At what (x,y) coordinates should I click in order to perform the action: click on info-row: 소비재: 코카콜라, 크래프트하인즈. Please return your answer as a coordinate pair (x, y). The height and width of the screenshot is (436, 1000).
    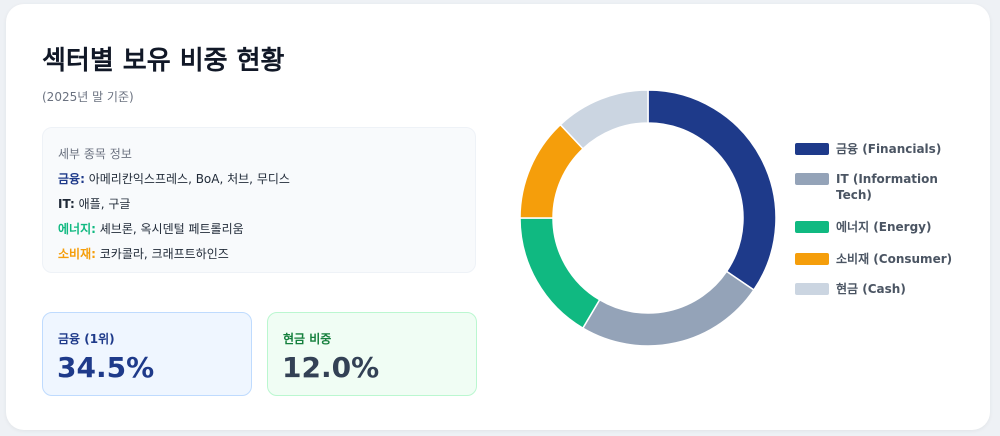
    Looking at the image, I should click on (143, 253).